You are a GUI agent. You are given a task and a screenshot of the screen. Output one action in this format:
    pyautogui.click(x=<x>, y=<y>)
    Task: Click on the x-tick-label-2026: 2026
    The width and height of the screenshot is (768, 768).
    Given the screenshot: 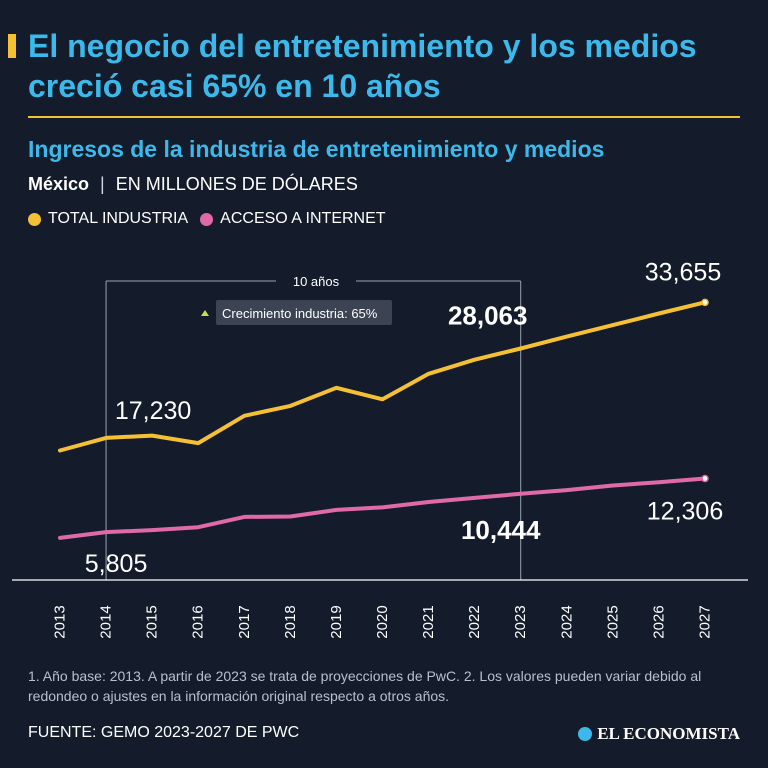 What is the action you would take?
    pyautogui.click(x=658, y=621)
    